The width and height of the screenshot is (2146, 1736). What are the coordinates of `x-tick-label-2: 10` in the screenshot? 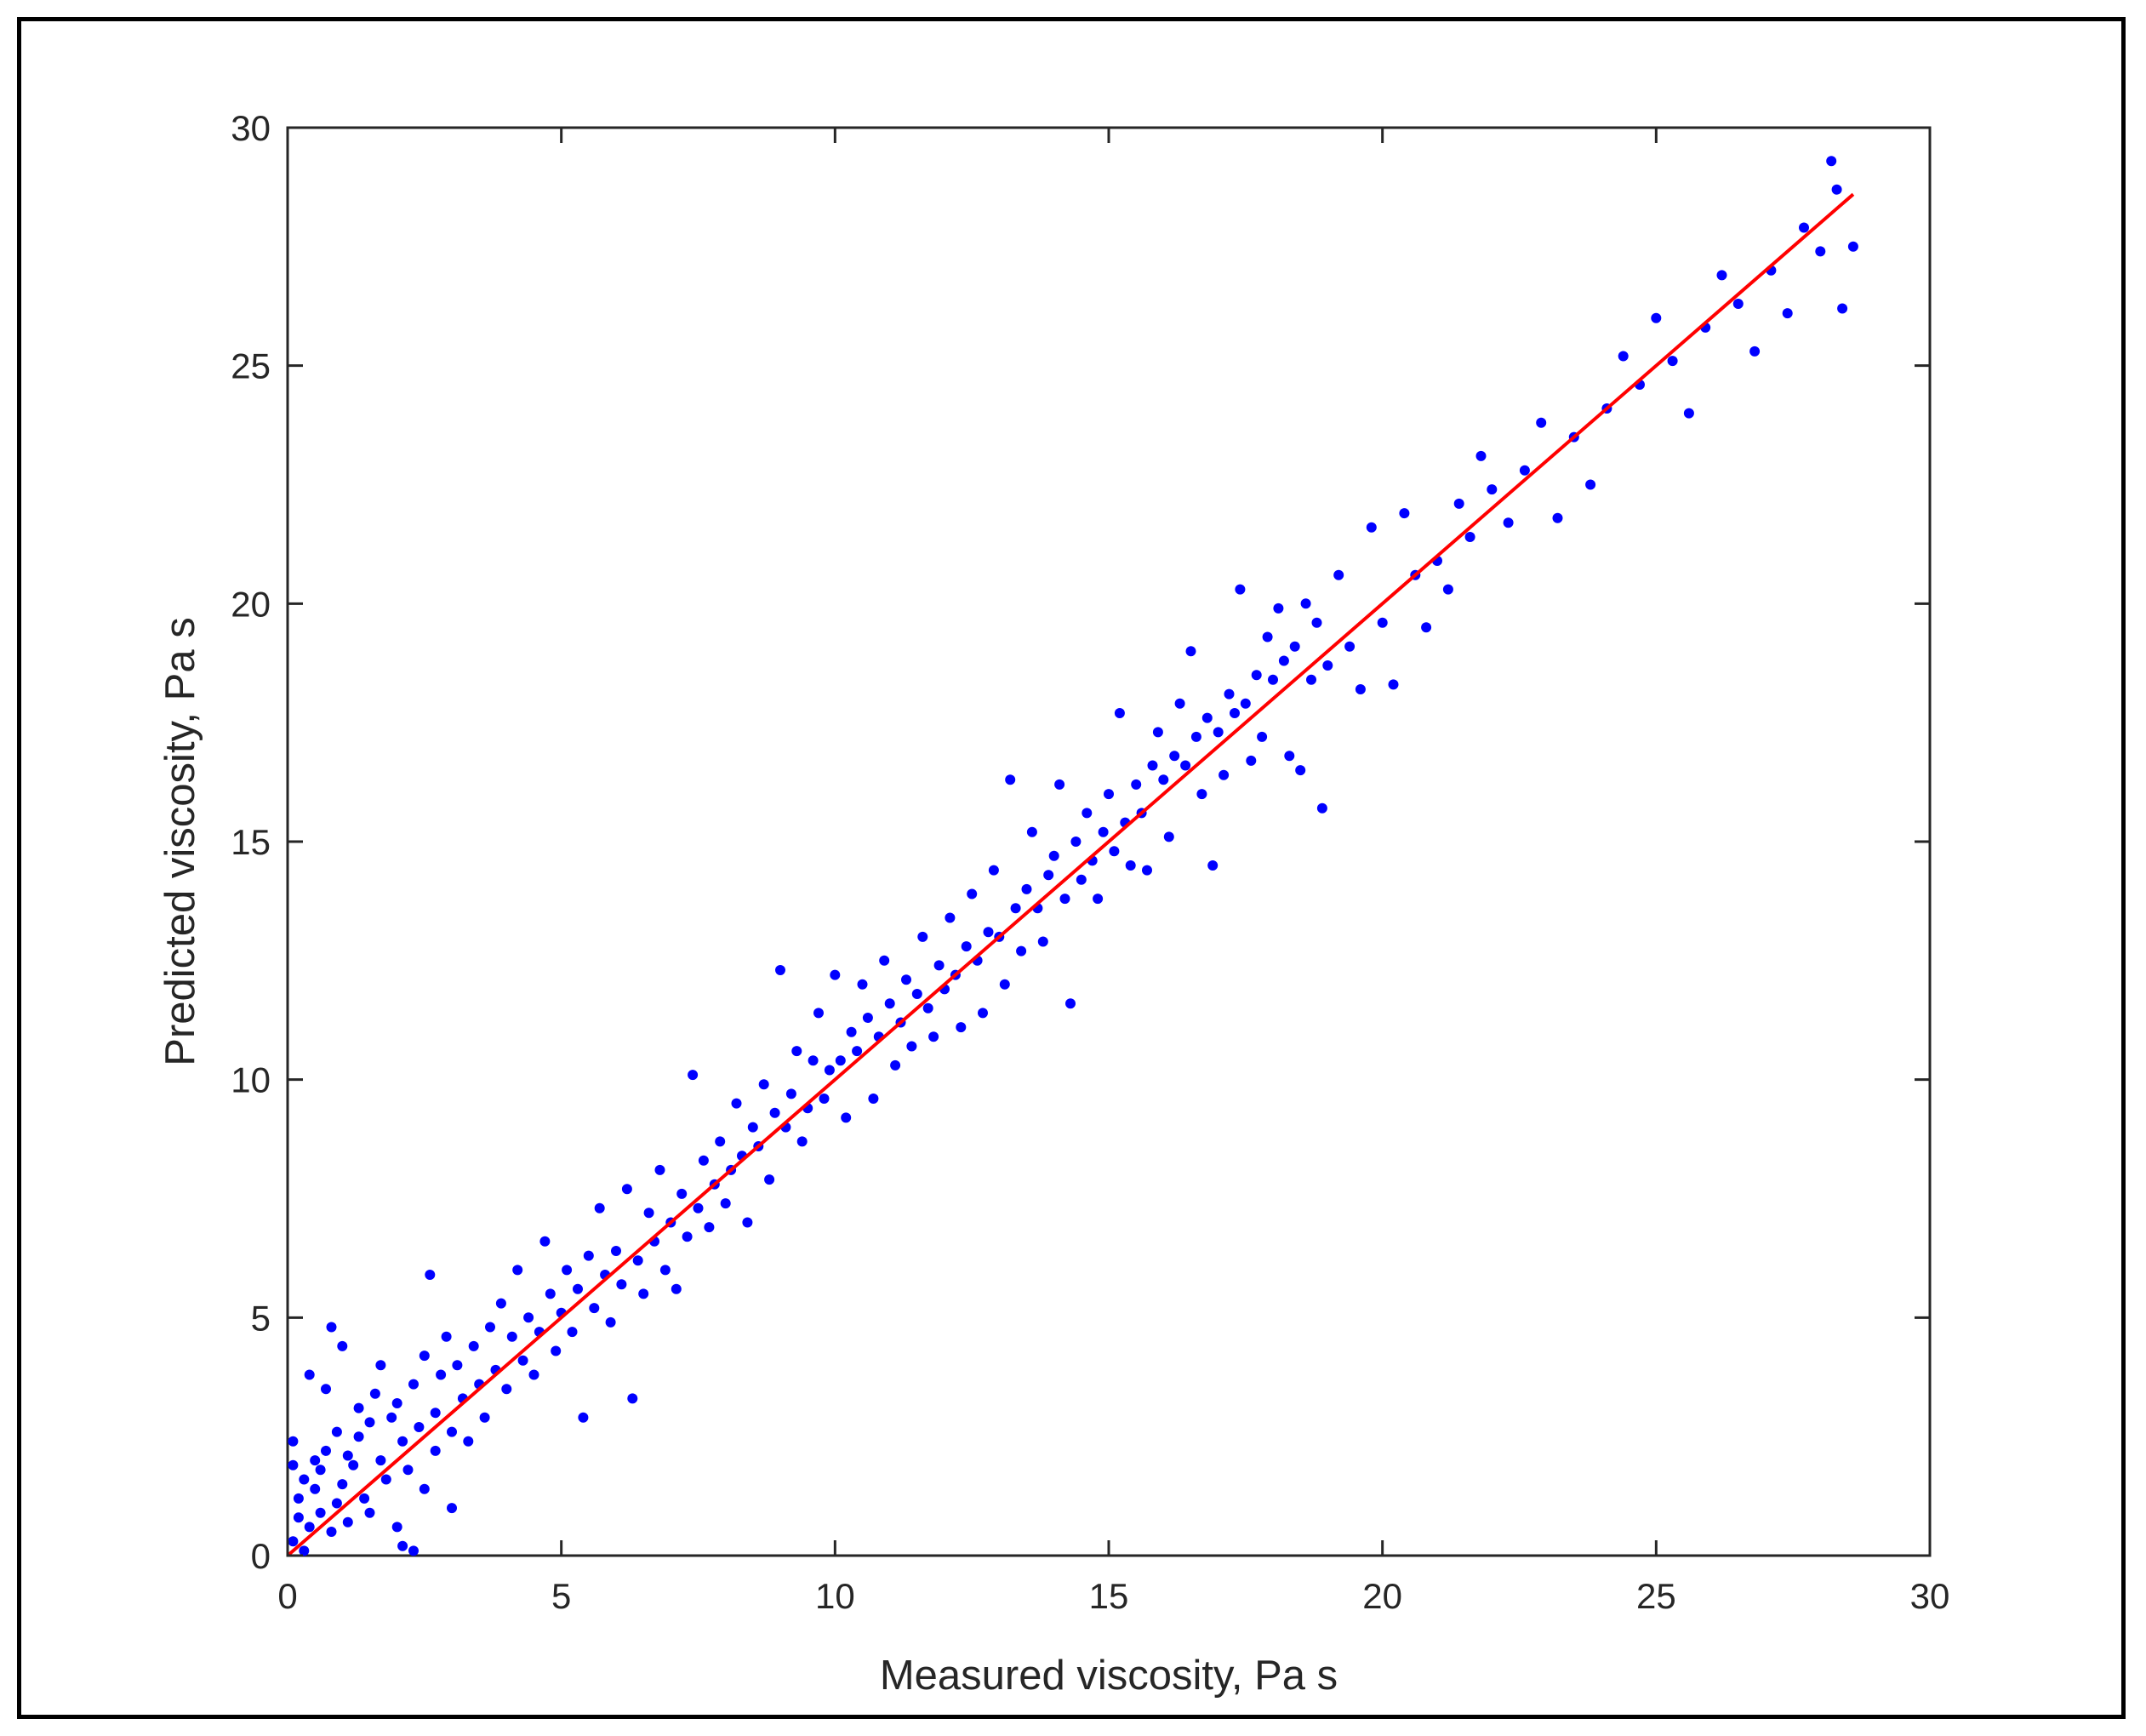 It's located at (835, 1596).